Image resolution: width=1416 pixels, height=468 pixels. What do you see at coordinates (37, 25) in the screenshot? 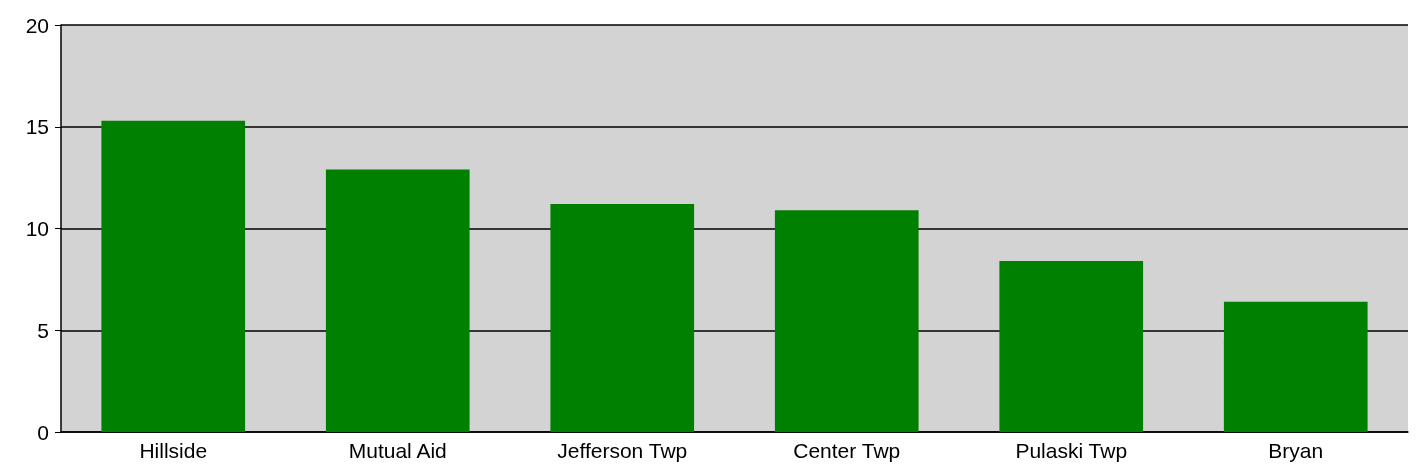
I see `y-tick-label: 20` at bounding box center [37, 25].